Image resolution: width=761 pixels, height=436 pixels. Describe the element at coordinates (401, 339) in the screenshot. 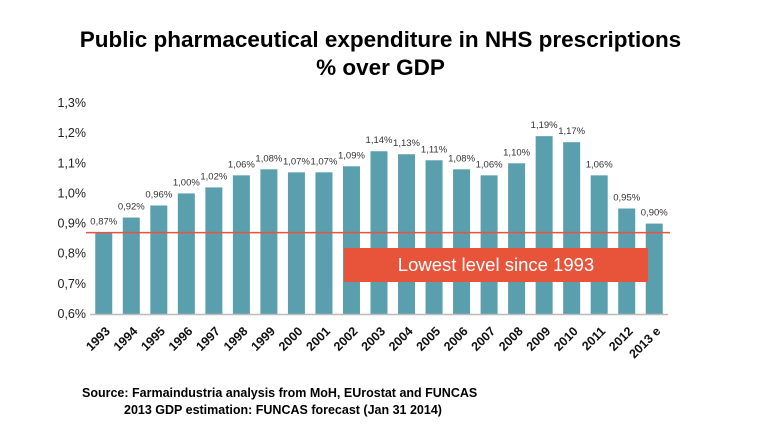

I see `x-tick-label: 2004` at that location.